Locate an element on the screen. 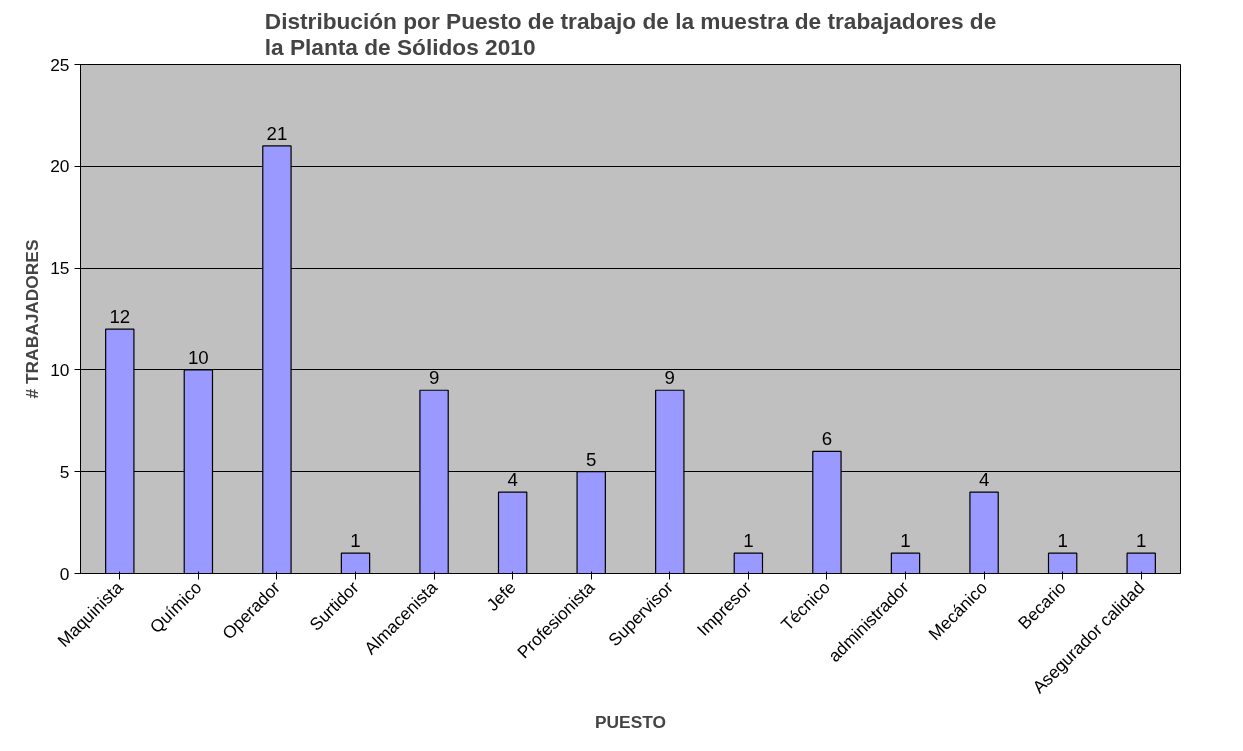 The height and width of the screenshot is (751, 1243). data-label: 5 is located at coordinates (591, 459).